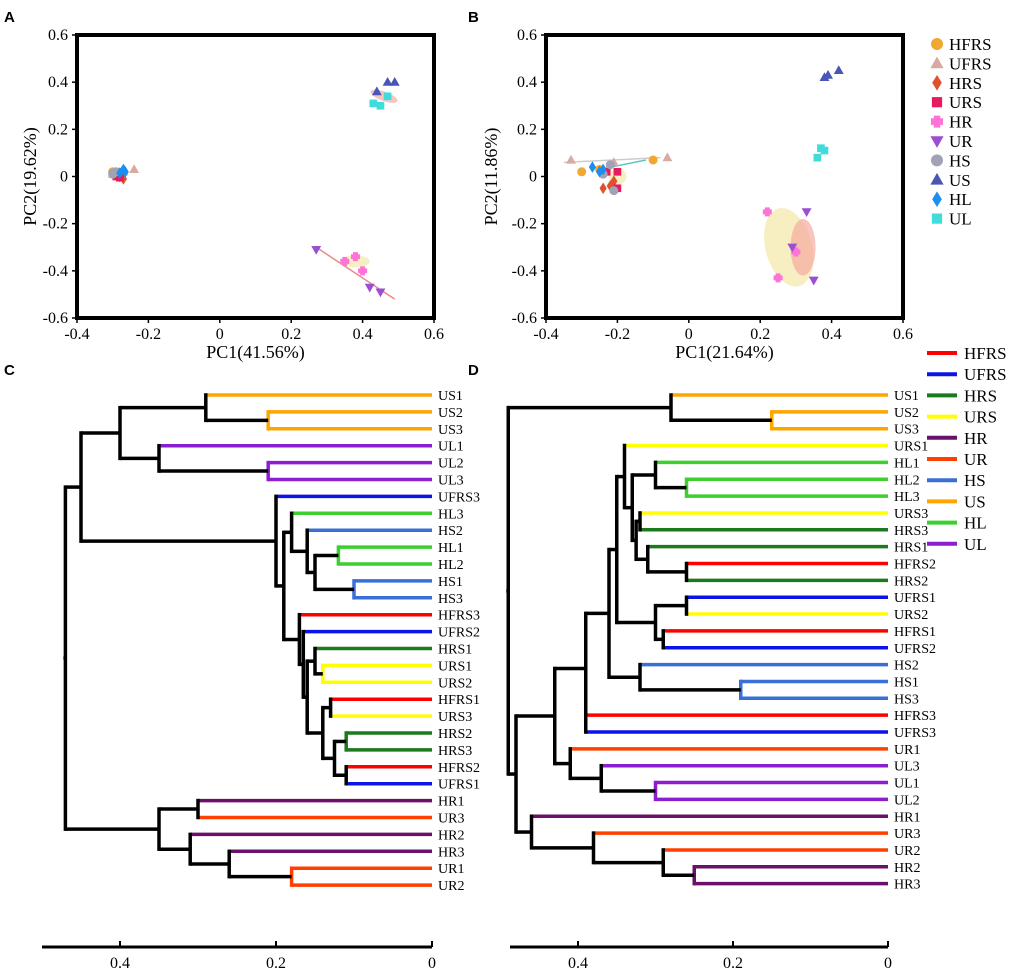  Describe the element at coordinates (653, 160) in the screenshot. I see `point-hfrs` at that location.